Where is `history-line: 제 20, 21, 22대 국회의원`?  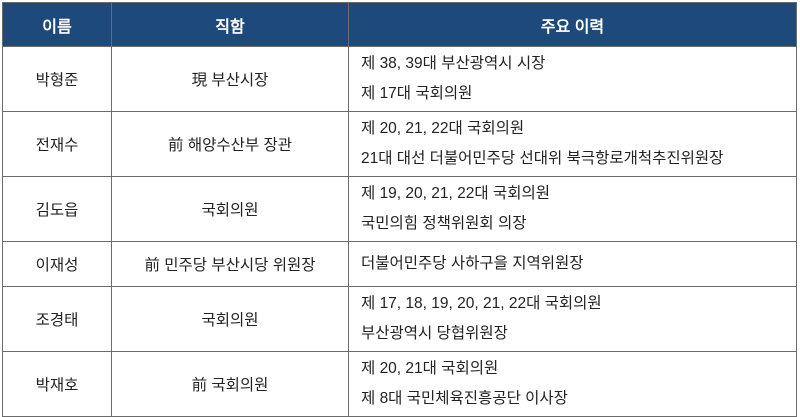 history-line: 제 20, 21, 22대 국회의원 is located at coordinates (443, 128).